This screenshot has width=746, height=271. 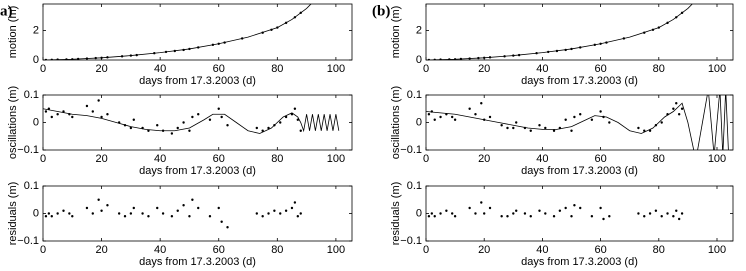 What do you see at coordinates (396, 214) in the screenshot?
I see `y-axis-label: residuals (m)` at bounding box center [396, 214].